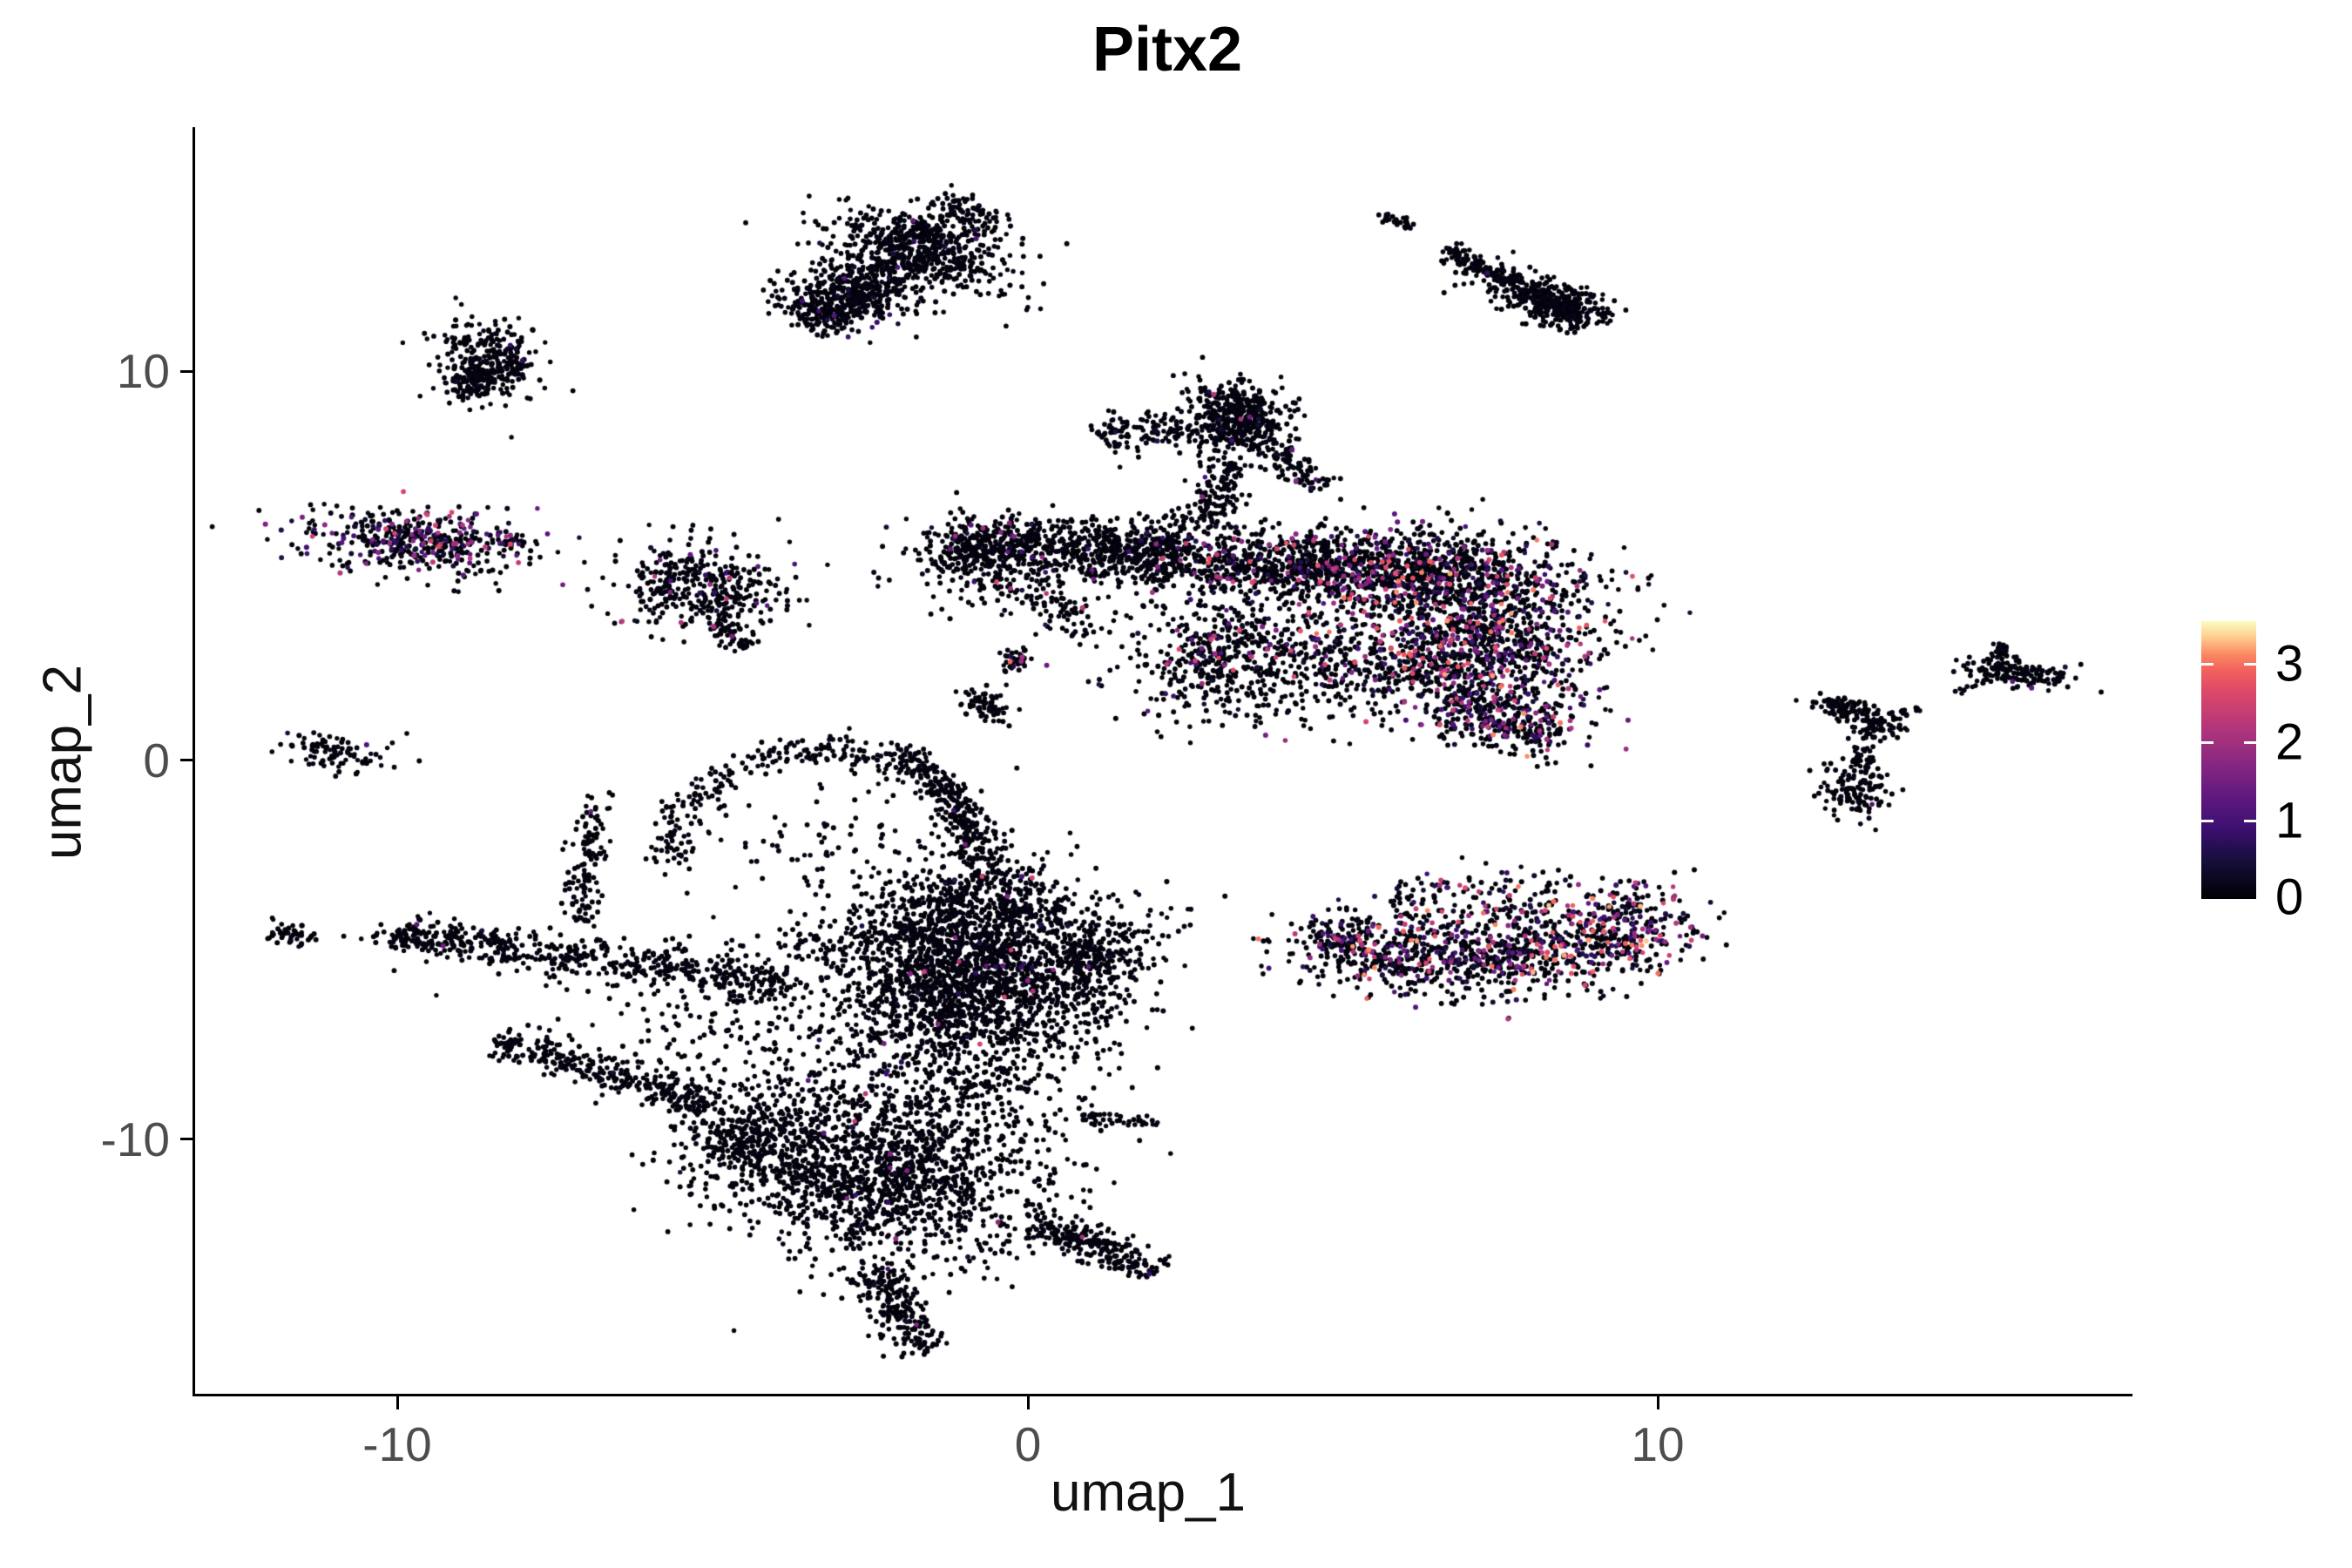  What do you see at coordinates (143, 371) in the screenshot?
I see `y-tick-label: 10` at bounding box center [143, 371].